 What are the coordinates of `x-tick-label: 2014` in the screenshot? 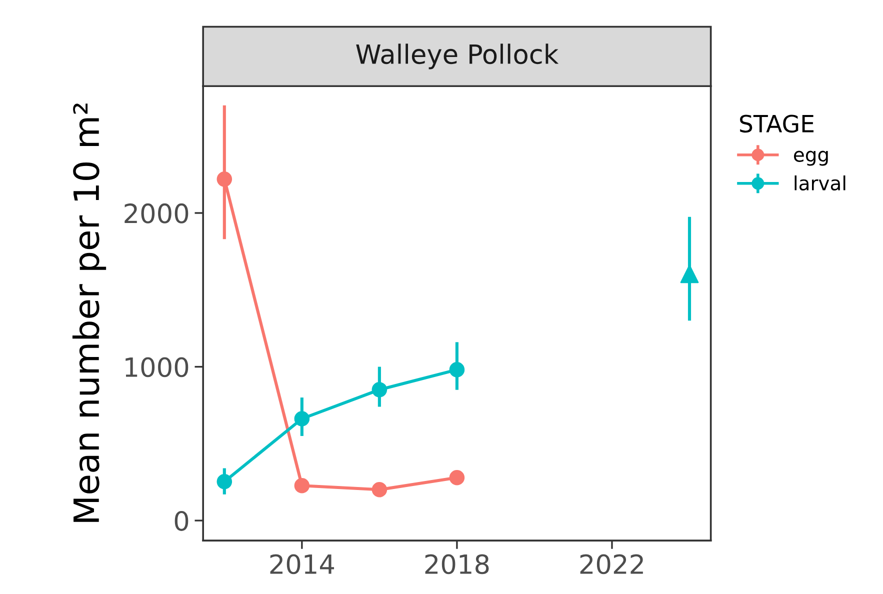 It's located at (302, 564).